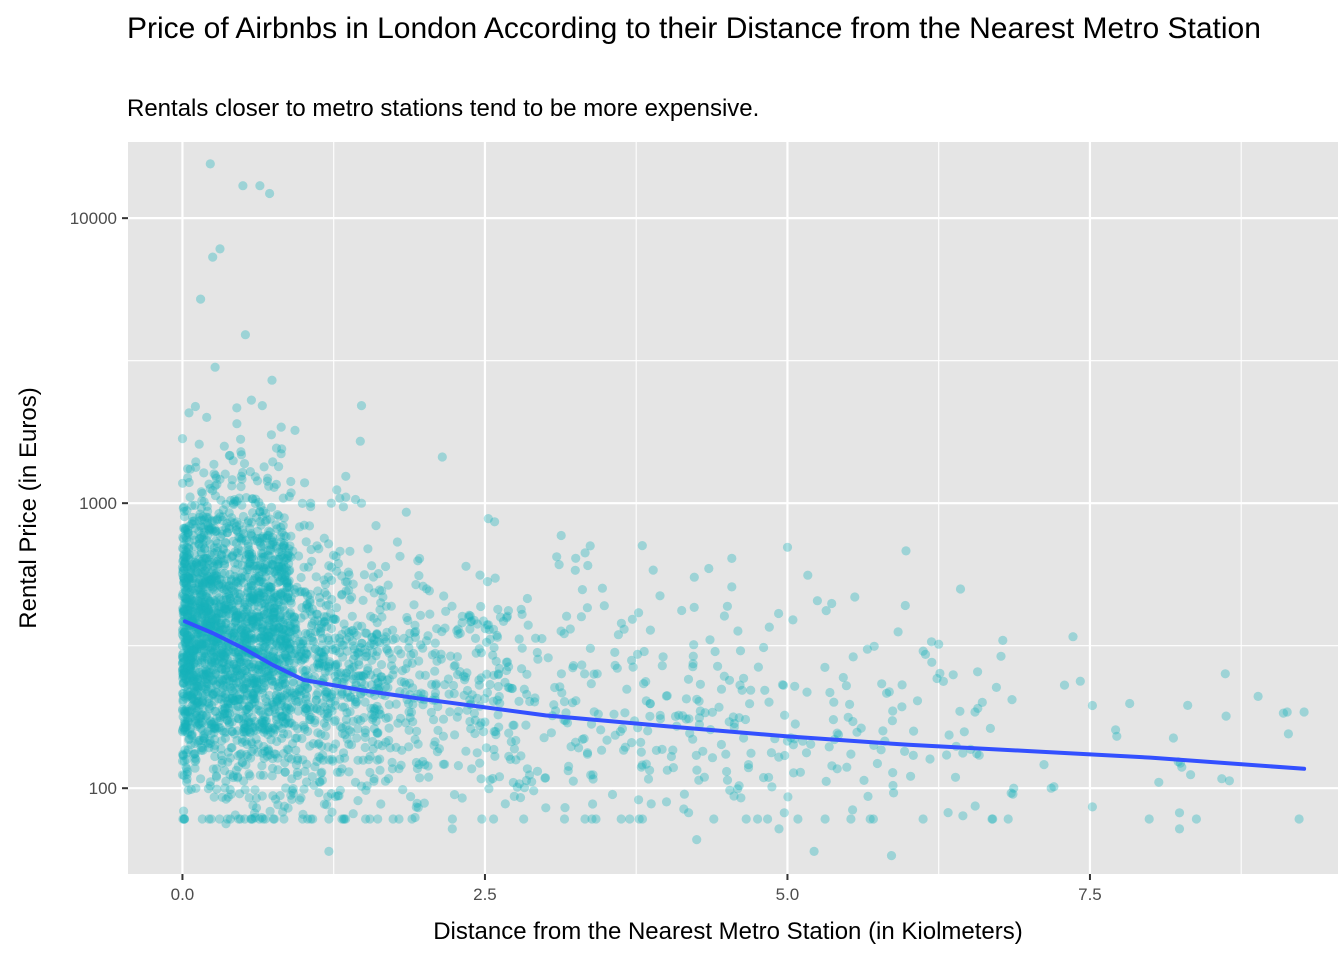  What do you see at coordinates (98, 503) in the screenshot?
I see `y-tick-label: 1000` at bounding box center [98, 503].